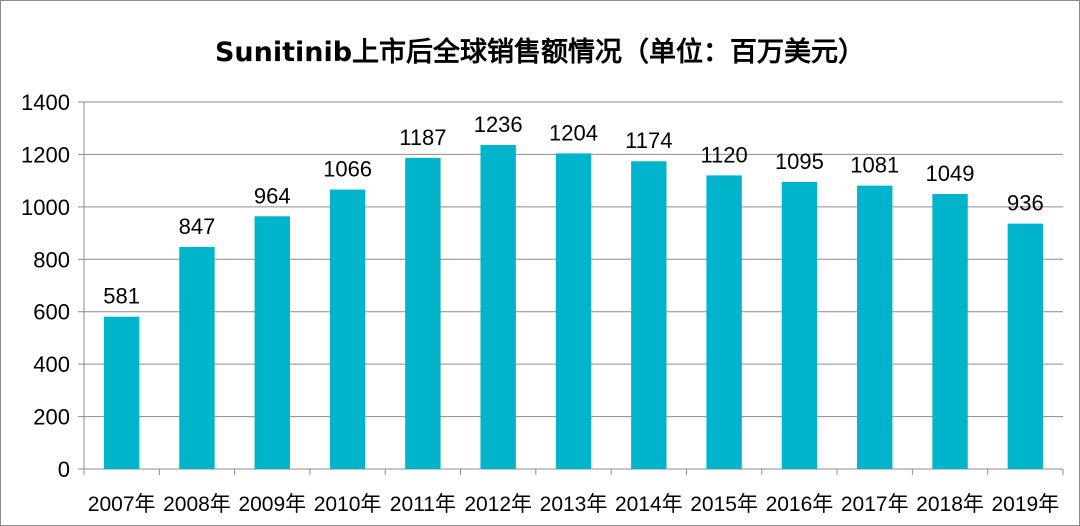  What do you see at coordinates (724, 322) in the screenshot?
I see `bar-2015年` at bounding box center [724, 322].